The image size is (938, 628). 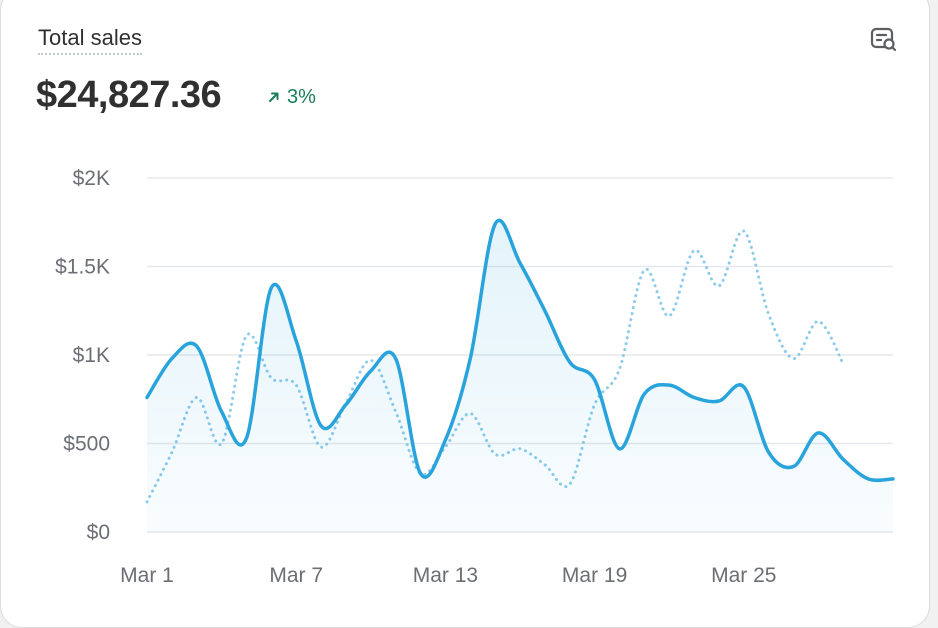 I want to click on arrow-up-right-icon, so click(x=274, y=97).